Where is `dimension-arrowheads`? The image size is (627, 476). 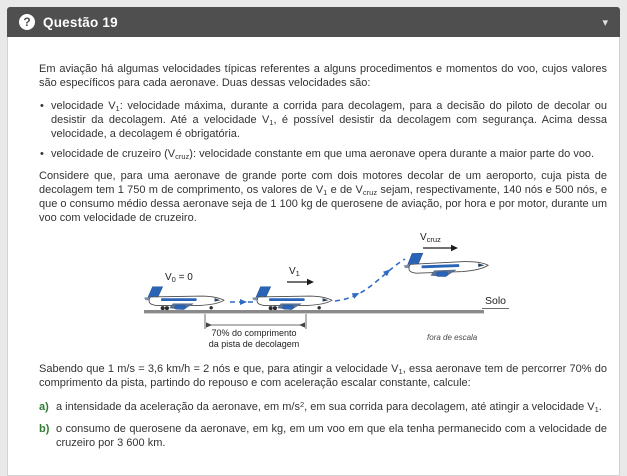 dimension-arrowheads is located at coordinates (255, 325).